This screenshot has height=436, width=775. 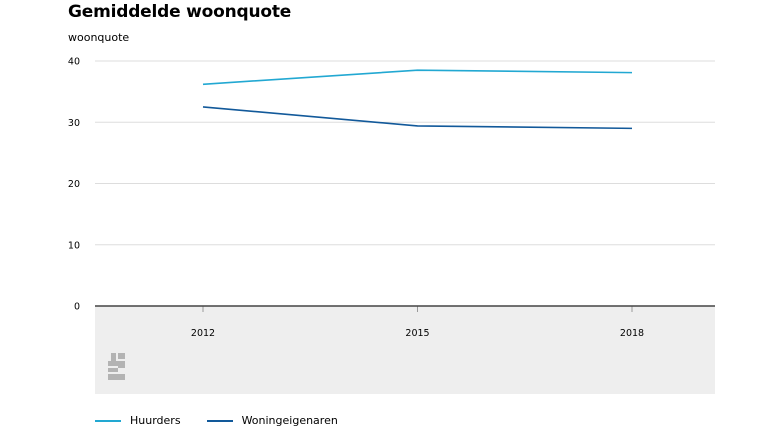 I want to click on x-tick-label: 2015, so click(x=417, y=333).